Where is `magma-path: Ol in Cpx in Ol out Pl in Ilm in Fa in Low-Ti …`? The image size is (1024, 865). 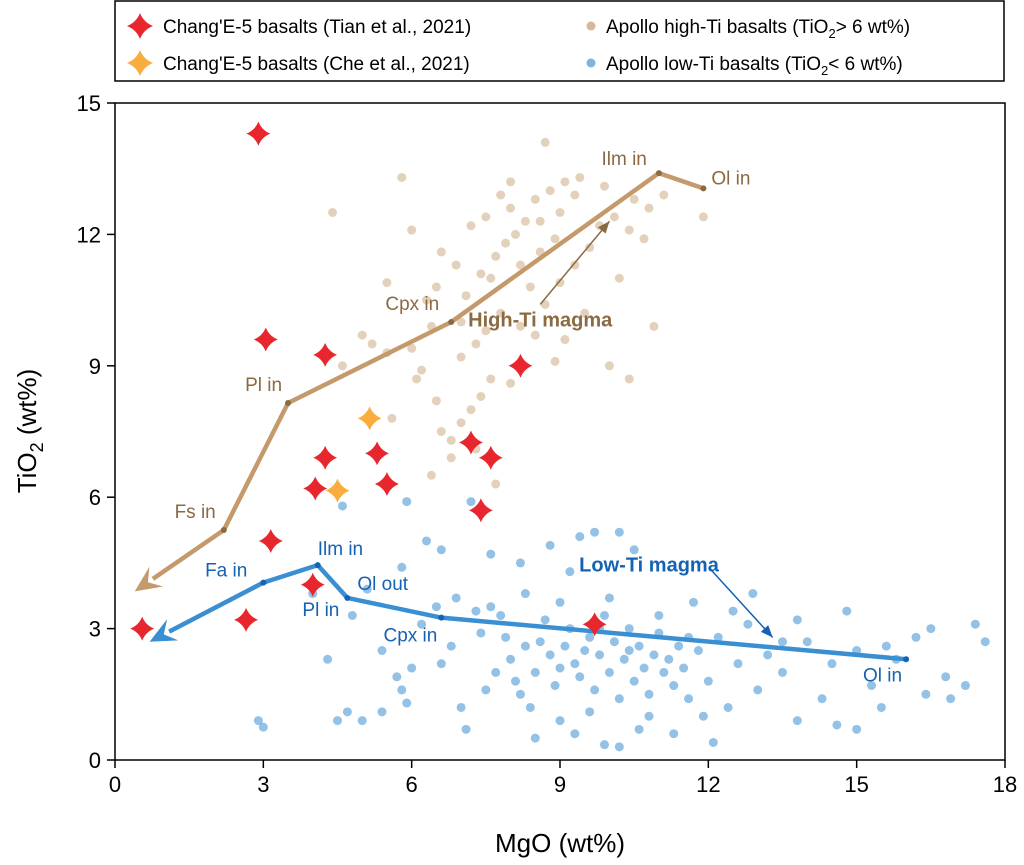 magma-path: Ol in Cpx in Ol out Pl in Ilm in Fa in Low-Ti … is located at coordinates (529, 612).